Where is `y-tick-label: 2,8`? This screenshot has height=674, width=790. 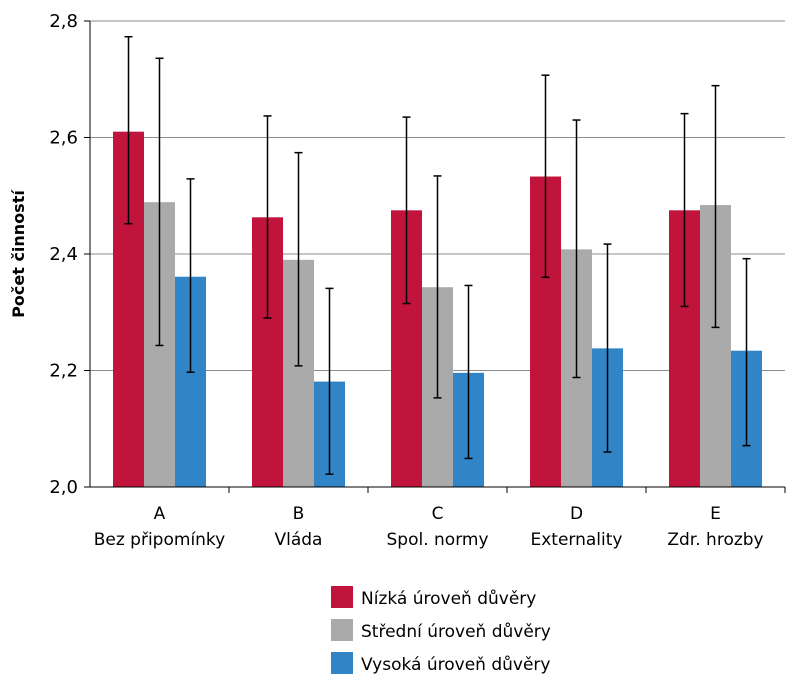 y-tick-label: 2,8 is located at coordinates (63, 21).